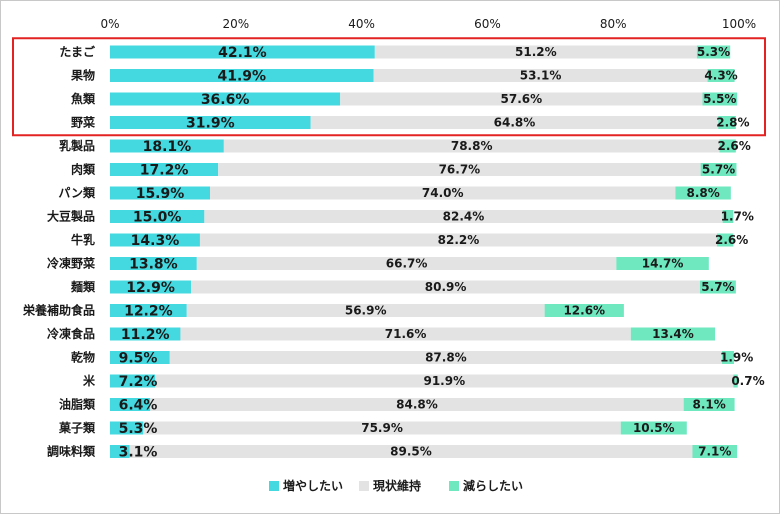 This screenshot has height=514, width=780. What do you see at coordinates (714, 452) in the screenshot?
I see `data-label-decrease: 7.1%` at bounding box center [714, 452].